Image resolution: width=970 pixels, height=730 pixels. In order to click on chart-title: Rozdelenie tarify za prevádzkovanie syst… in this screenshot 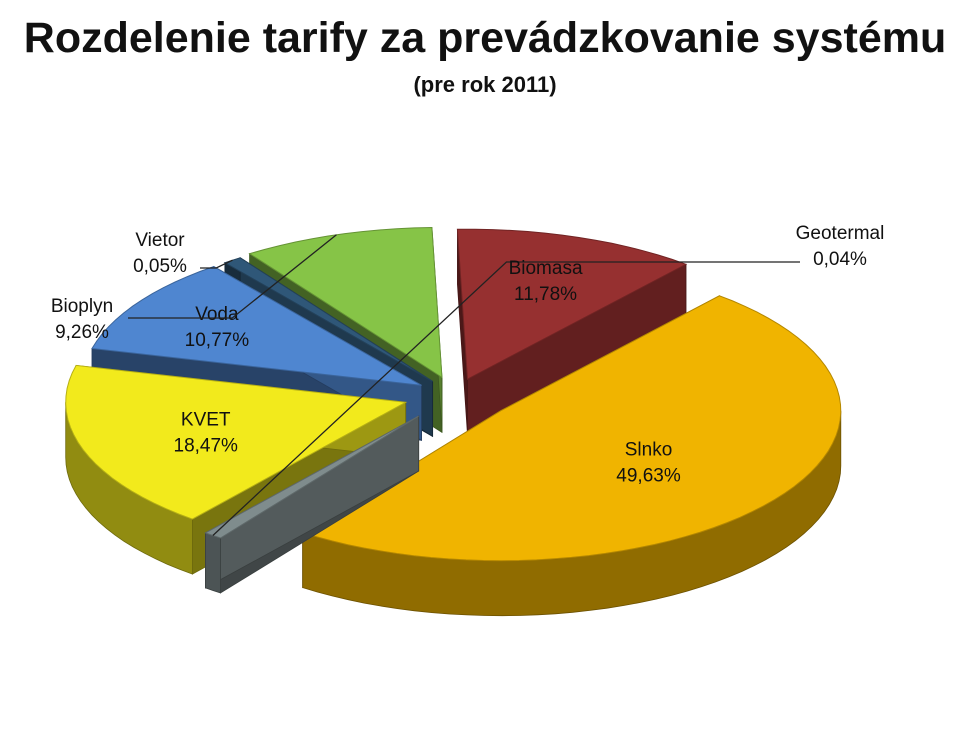, I will do `click(485, 38)`.